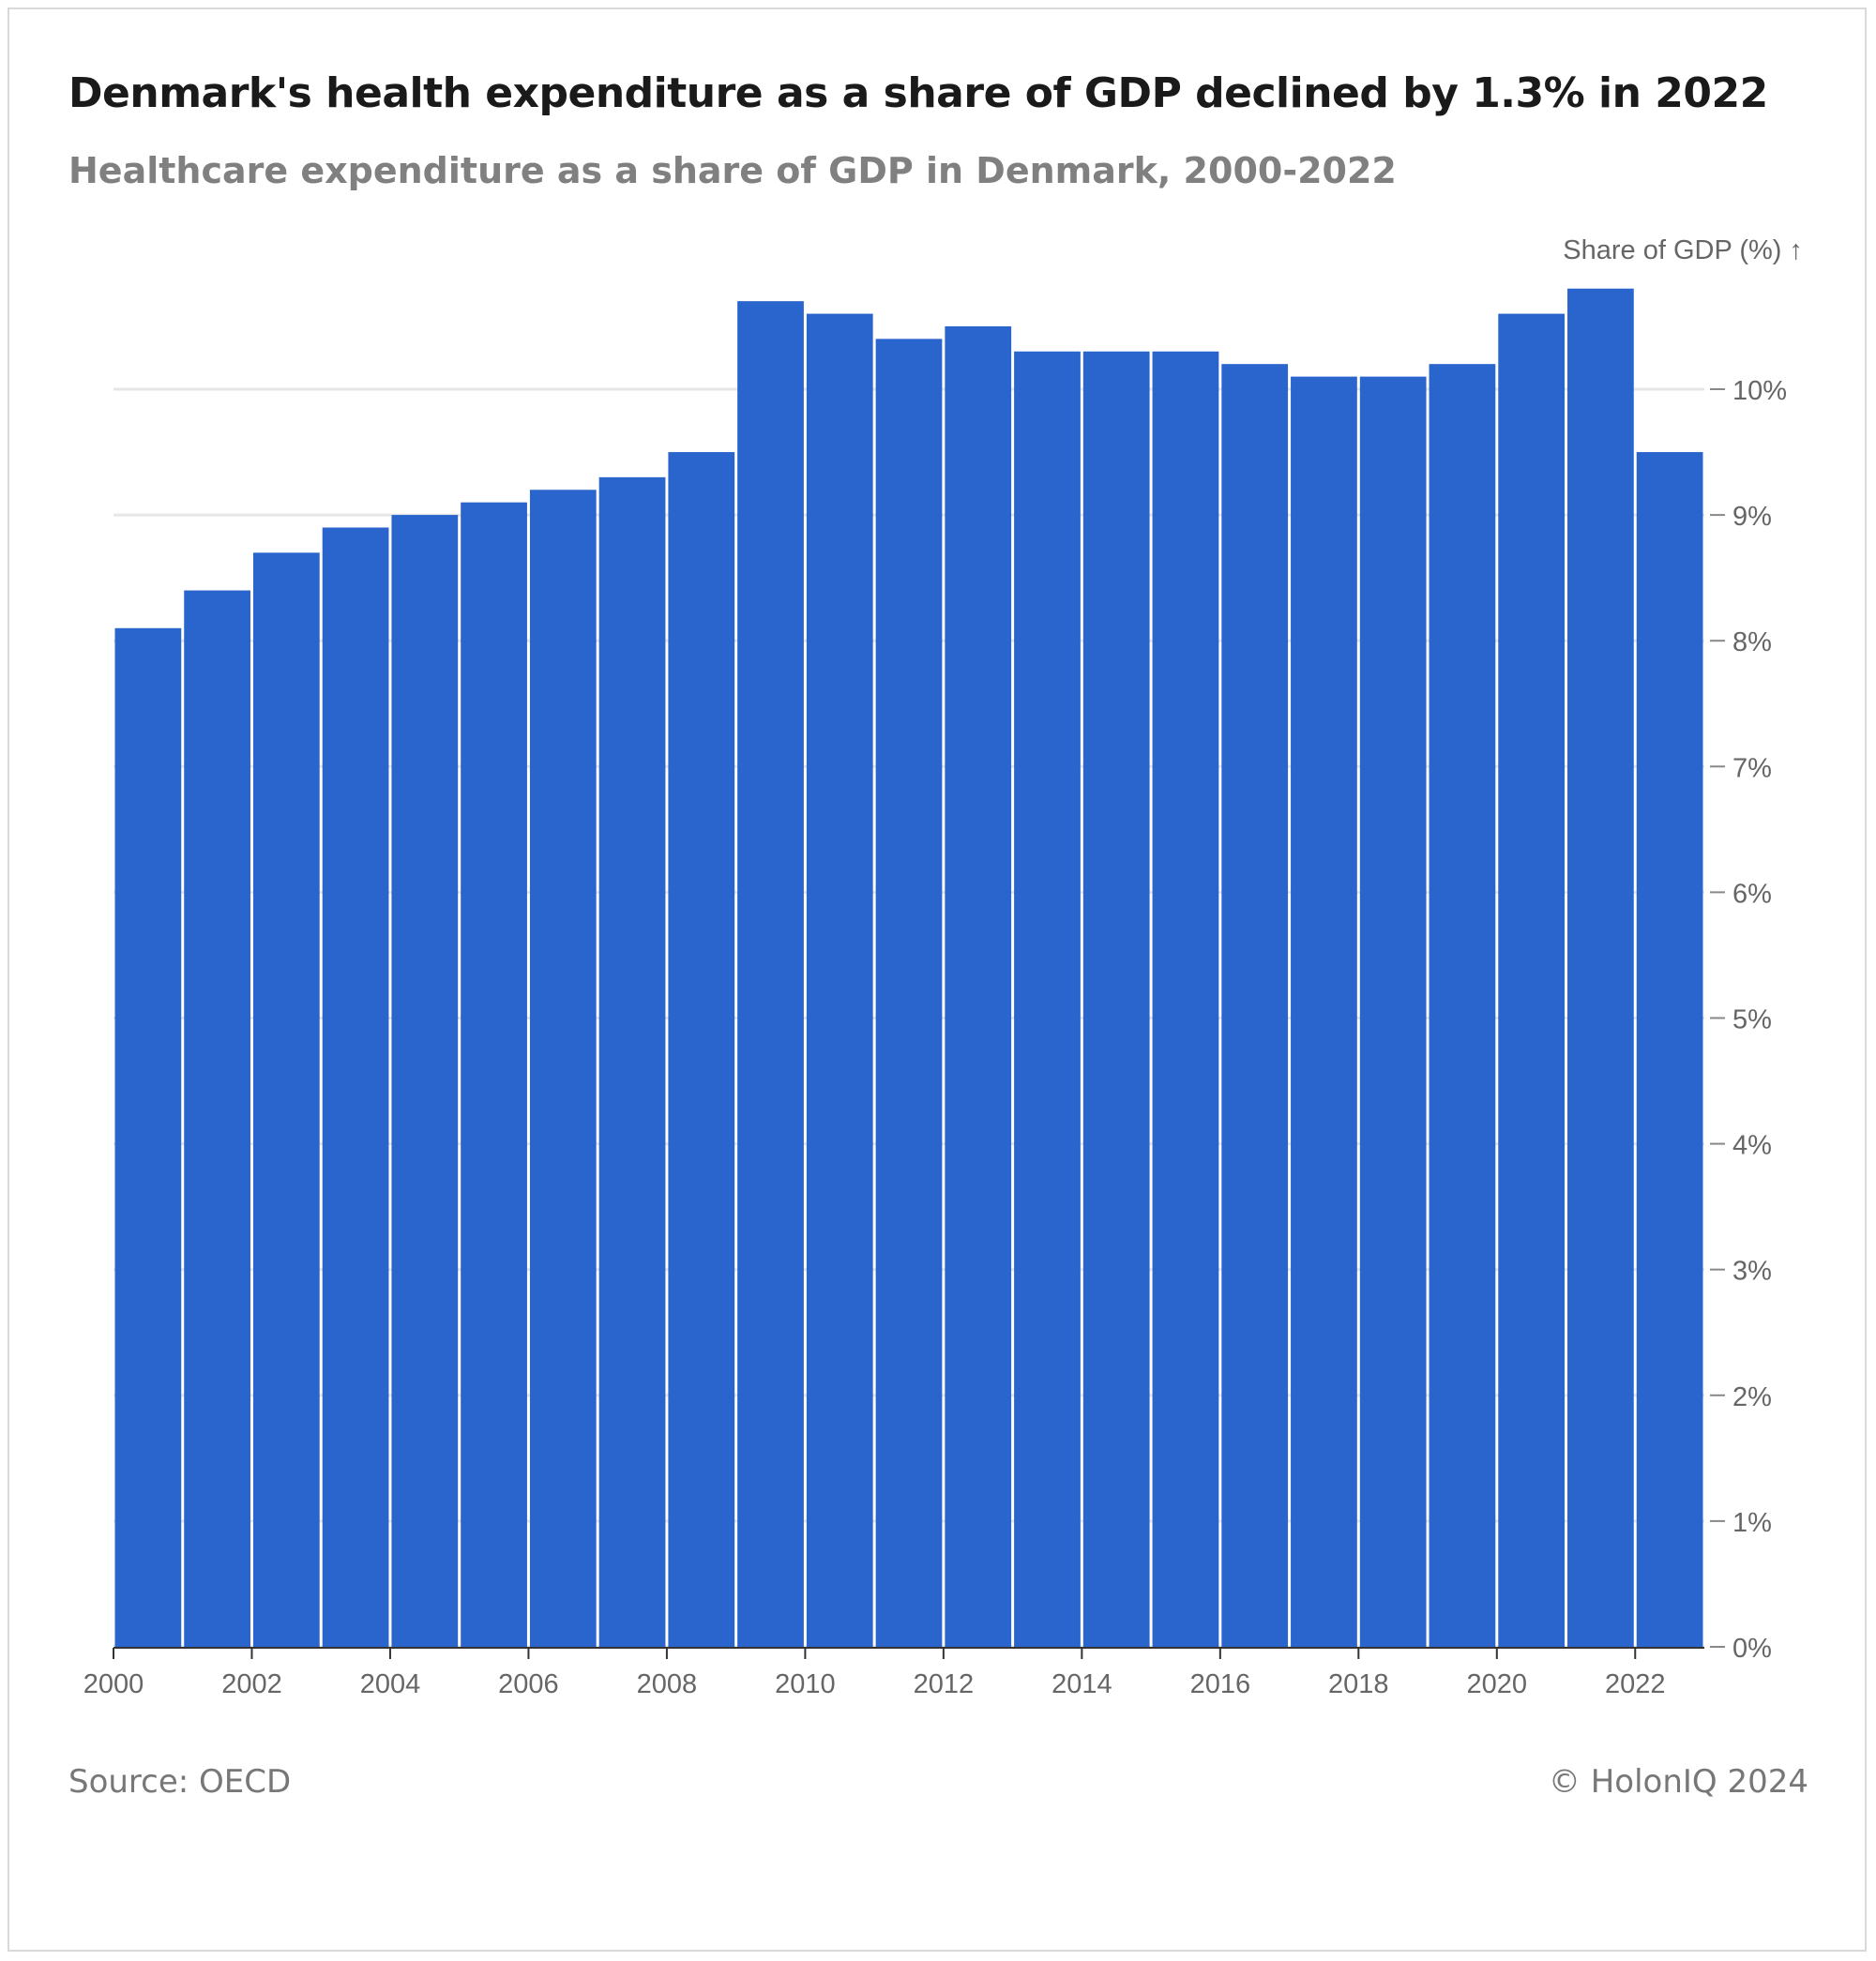  Describe the element at coordinates (1255, 1006) in the screenshot. I see `bar-2016` at that location.